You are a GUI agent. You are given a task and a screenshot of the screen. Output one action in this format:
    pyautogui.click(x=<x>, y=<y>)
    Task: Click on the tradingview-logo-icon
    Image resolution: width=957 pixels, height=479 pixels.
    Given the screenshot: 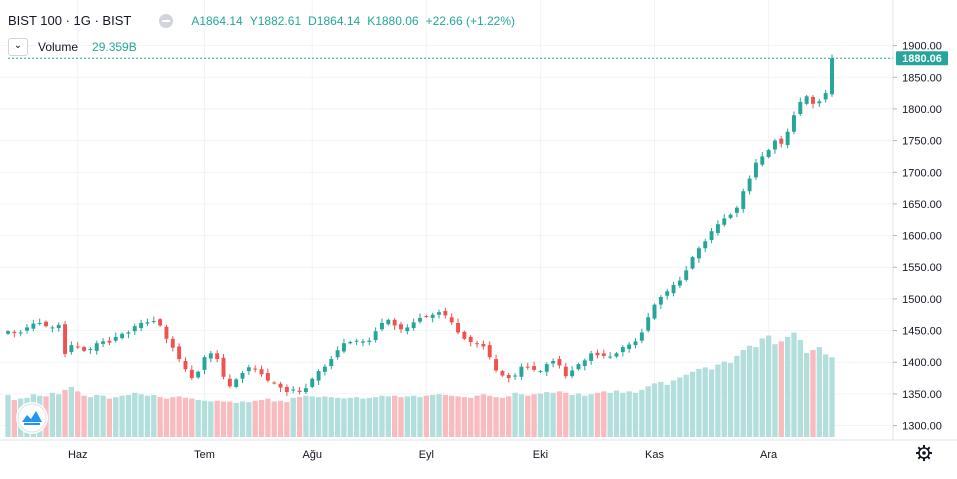 What is the action you would take?
    pyautogui.click(x=32, y=418)
    